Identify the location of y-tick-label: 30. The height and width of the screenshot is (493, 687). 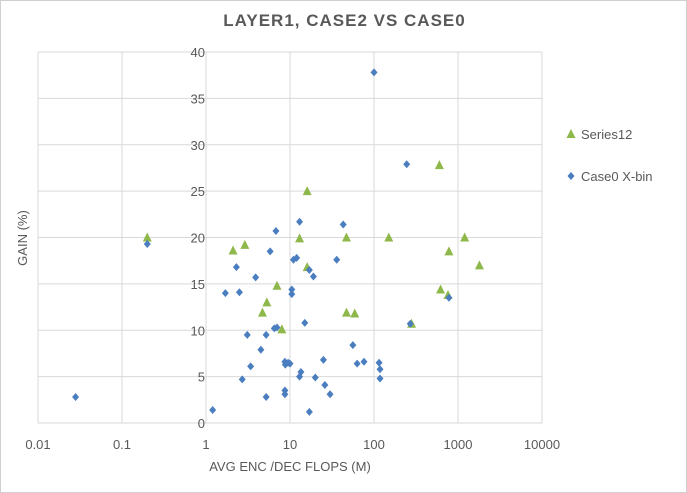
(198, 145).